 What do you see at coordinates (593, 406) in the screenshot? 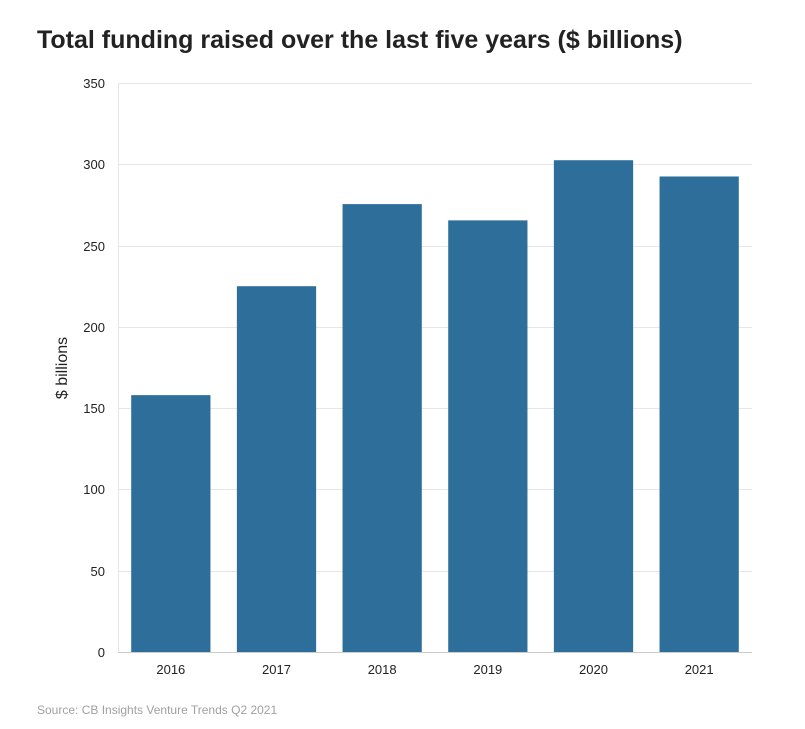
I see `bar-2020` at bounding box center [593, 406].